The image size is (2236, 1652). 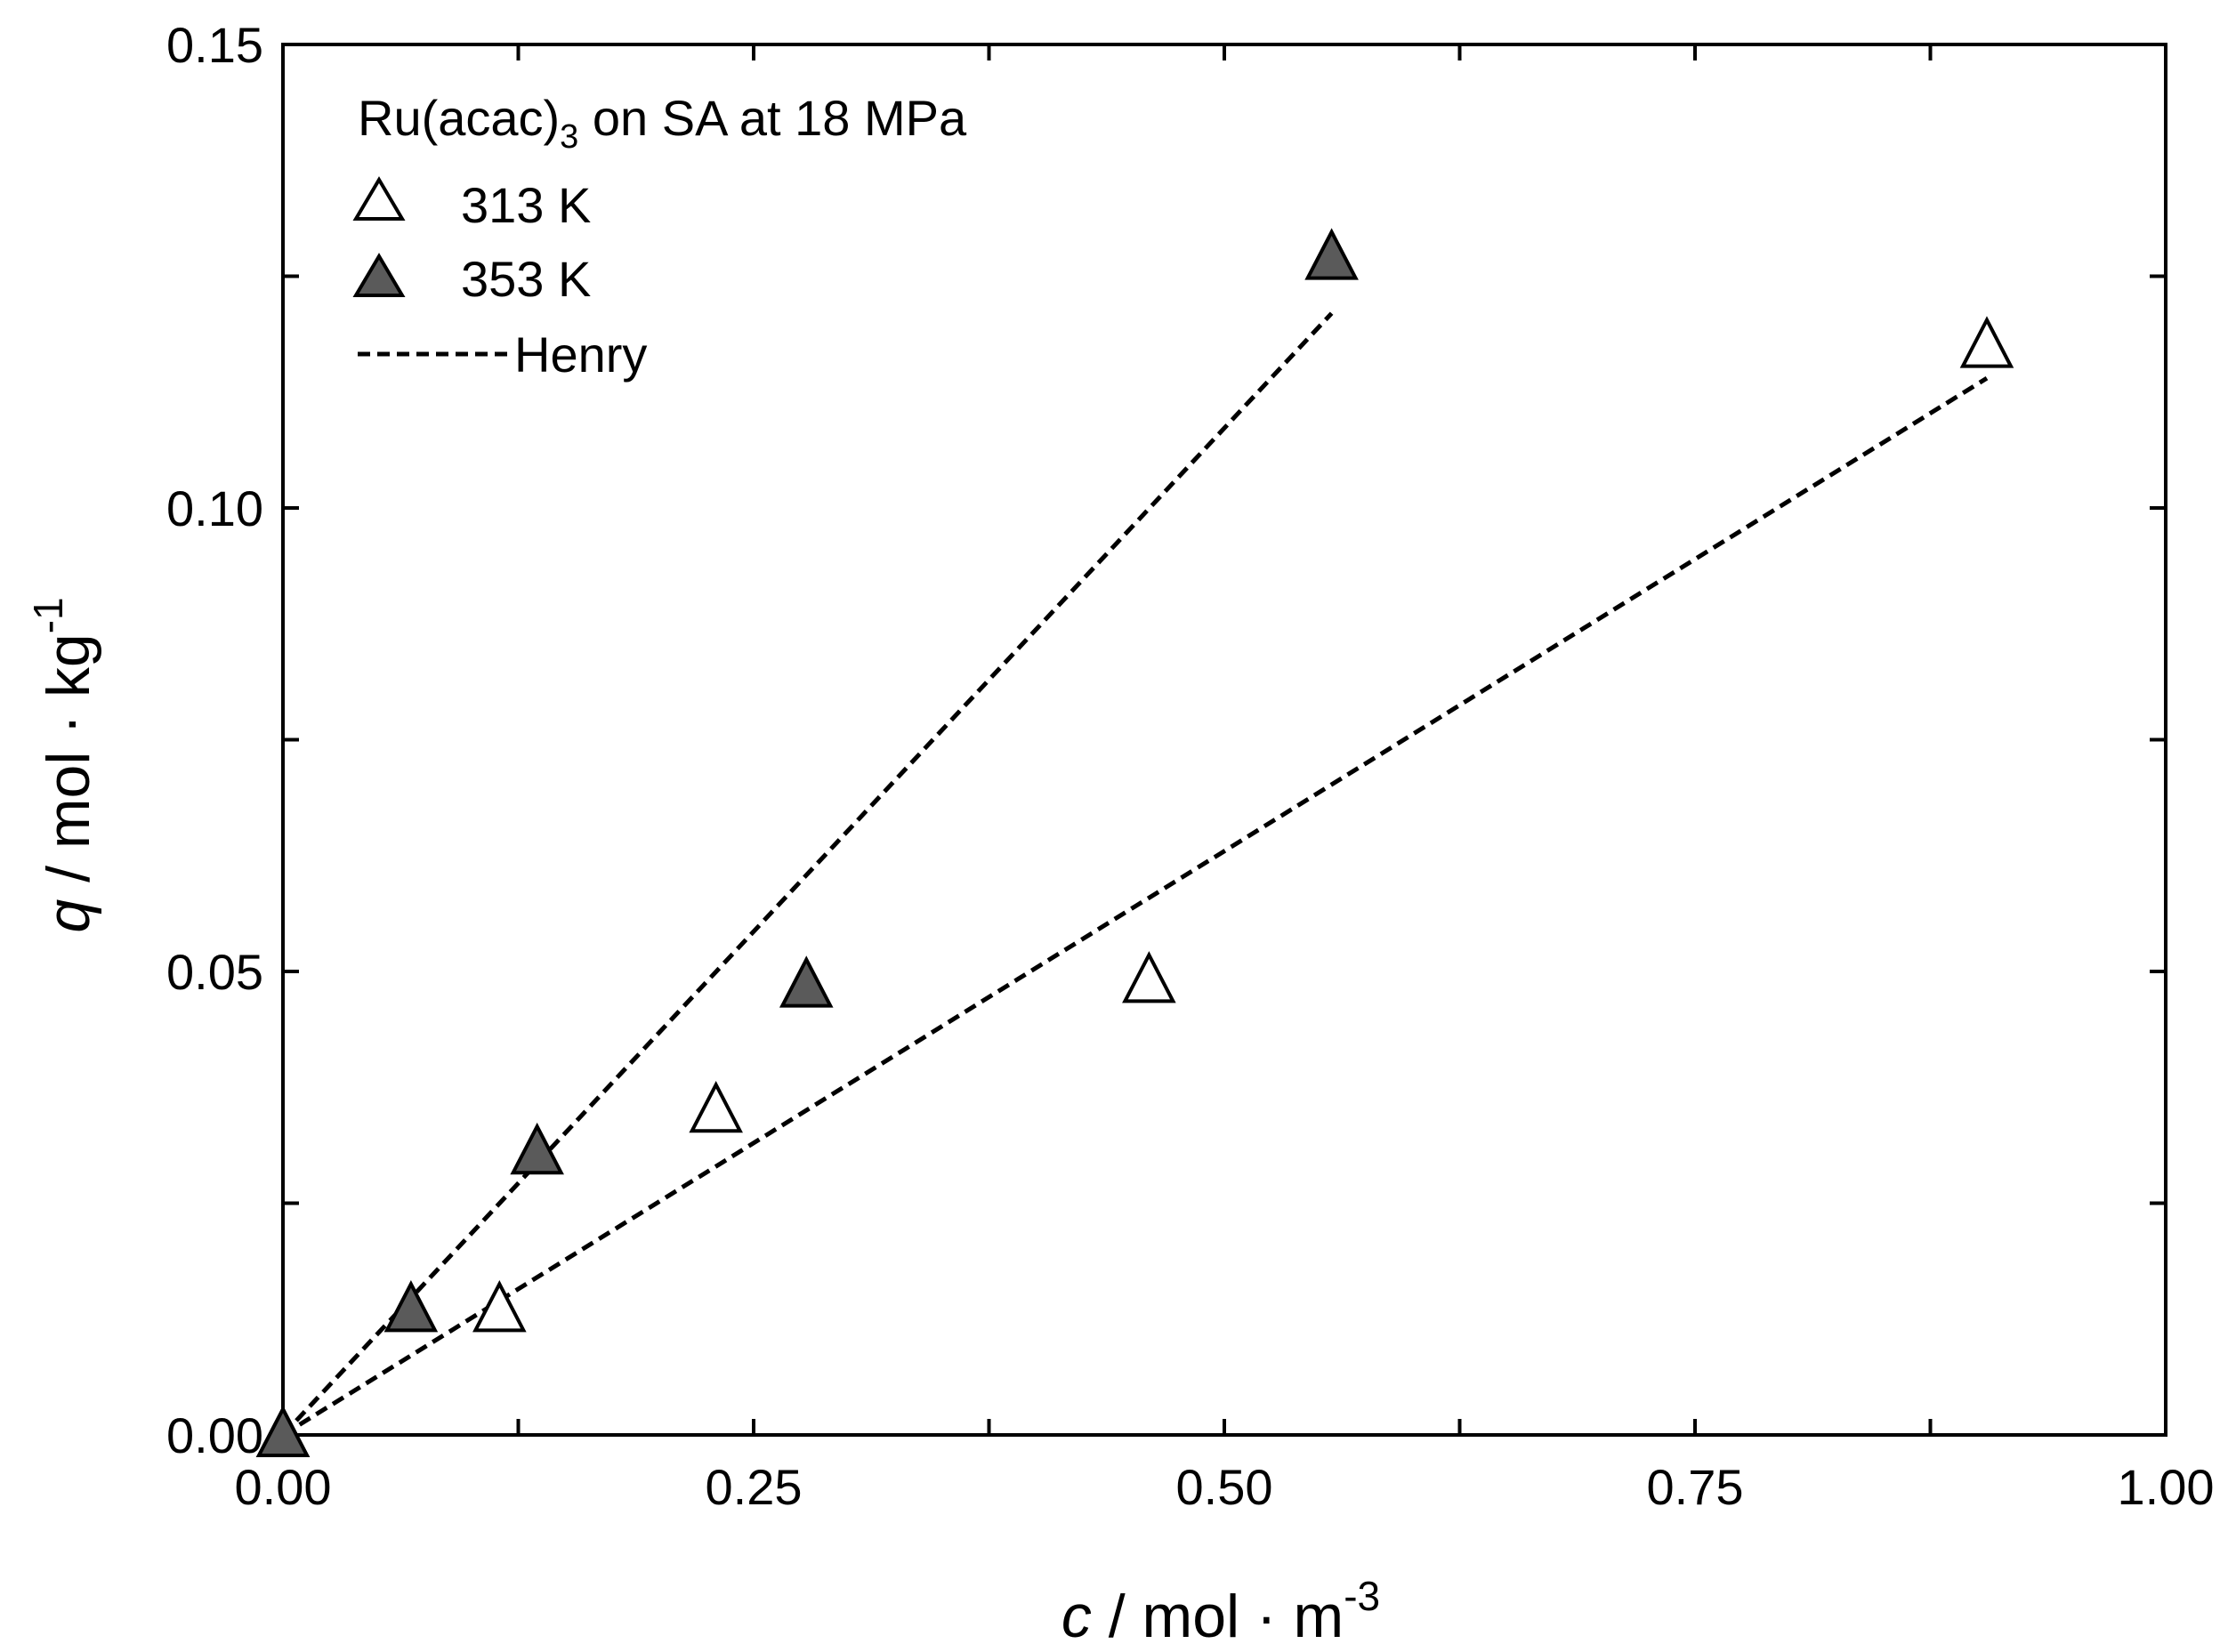 I want to click on y-tick-label: 0.15, so click(x=214, y=45).